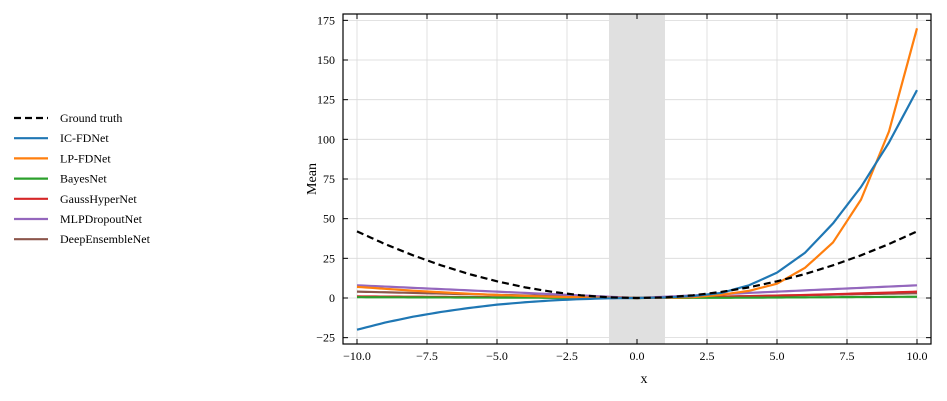  I want to click on y-tick-label: 0, so click(332, 298).